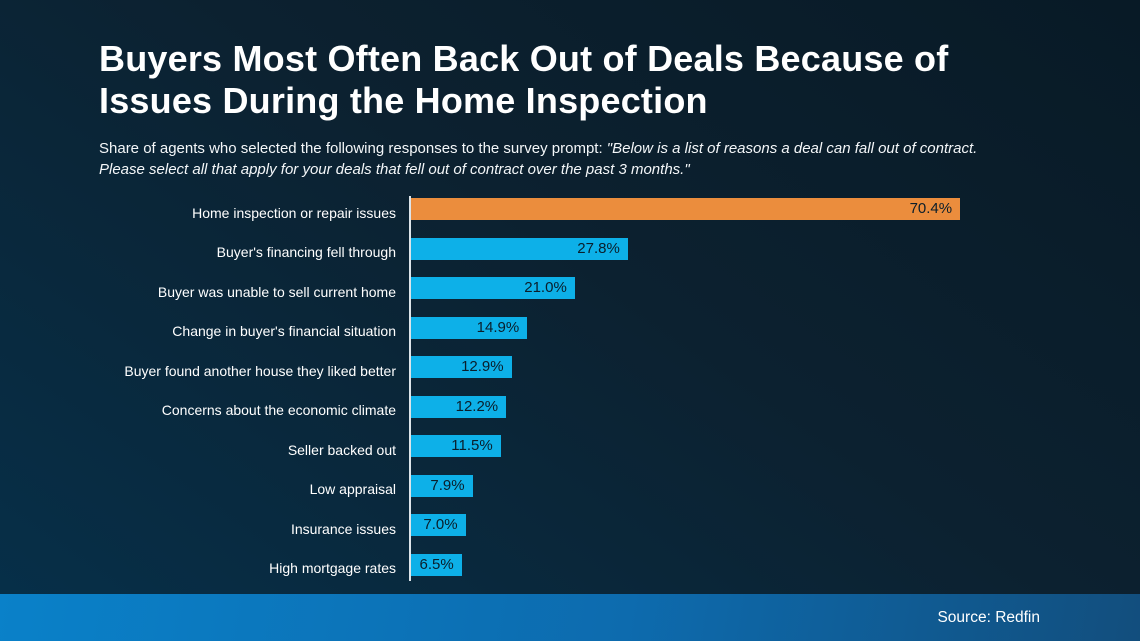  I want to click on category-label: High mortgage rates, so click(332, 568).